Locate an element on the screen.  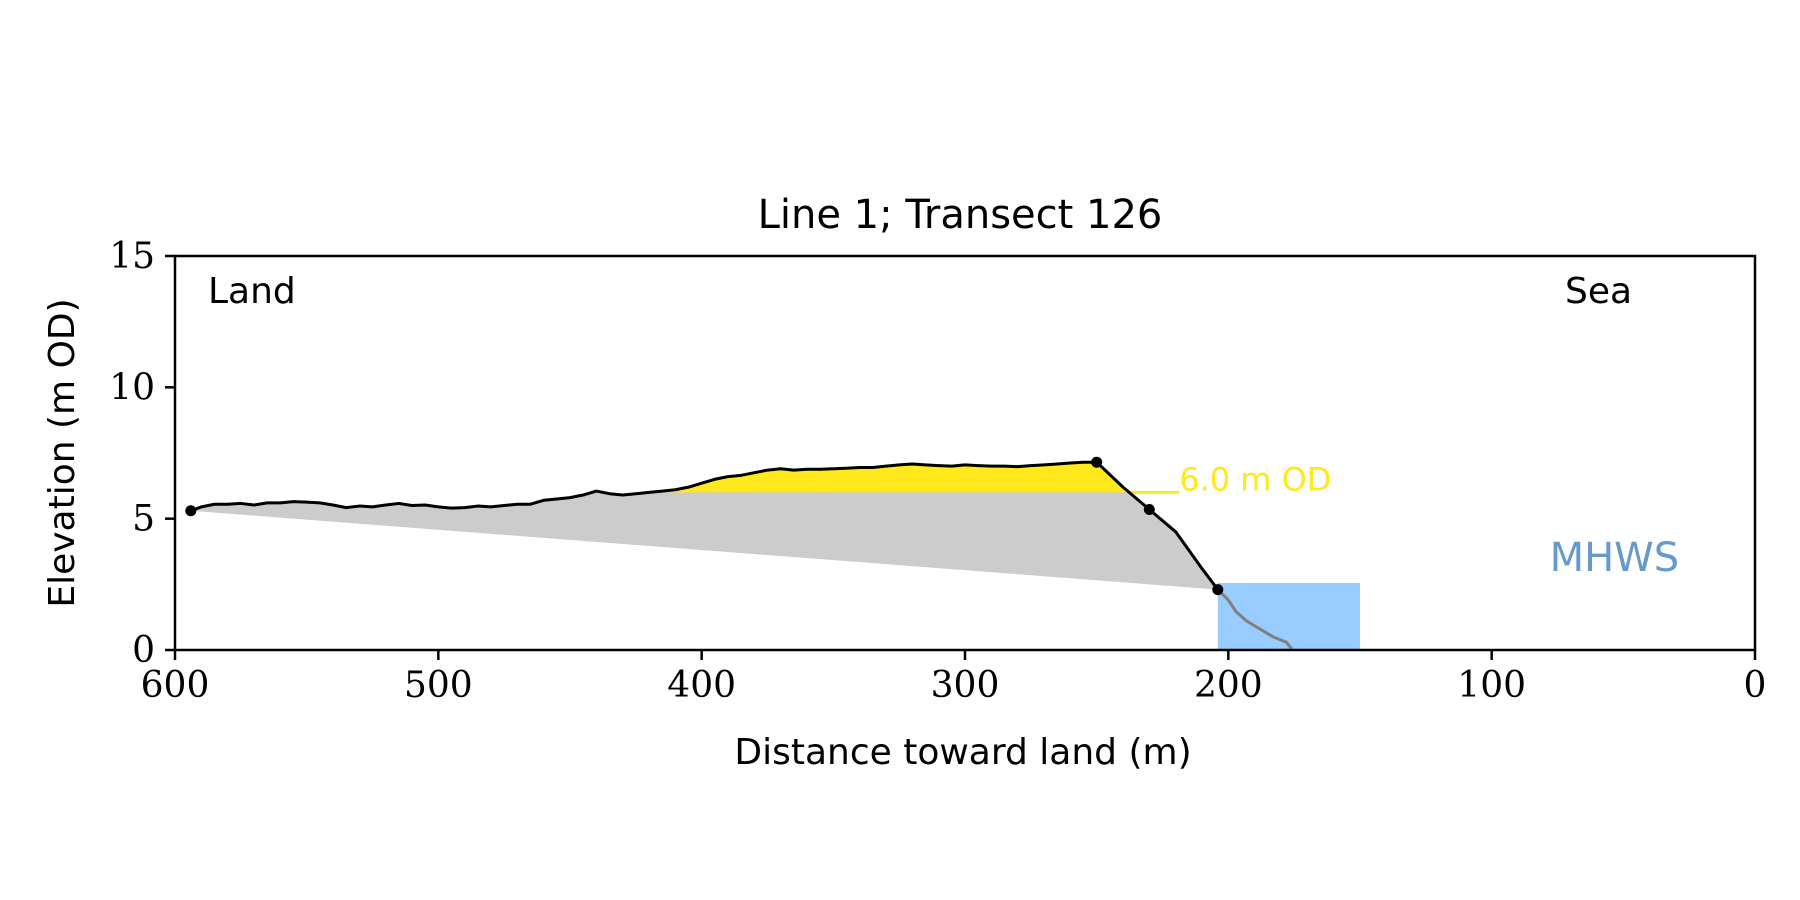
y-axis-label: Elevation (m OD) is located at coordinates (62, 452).